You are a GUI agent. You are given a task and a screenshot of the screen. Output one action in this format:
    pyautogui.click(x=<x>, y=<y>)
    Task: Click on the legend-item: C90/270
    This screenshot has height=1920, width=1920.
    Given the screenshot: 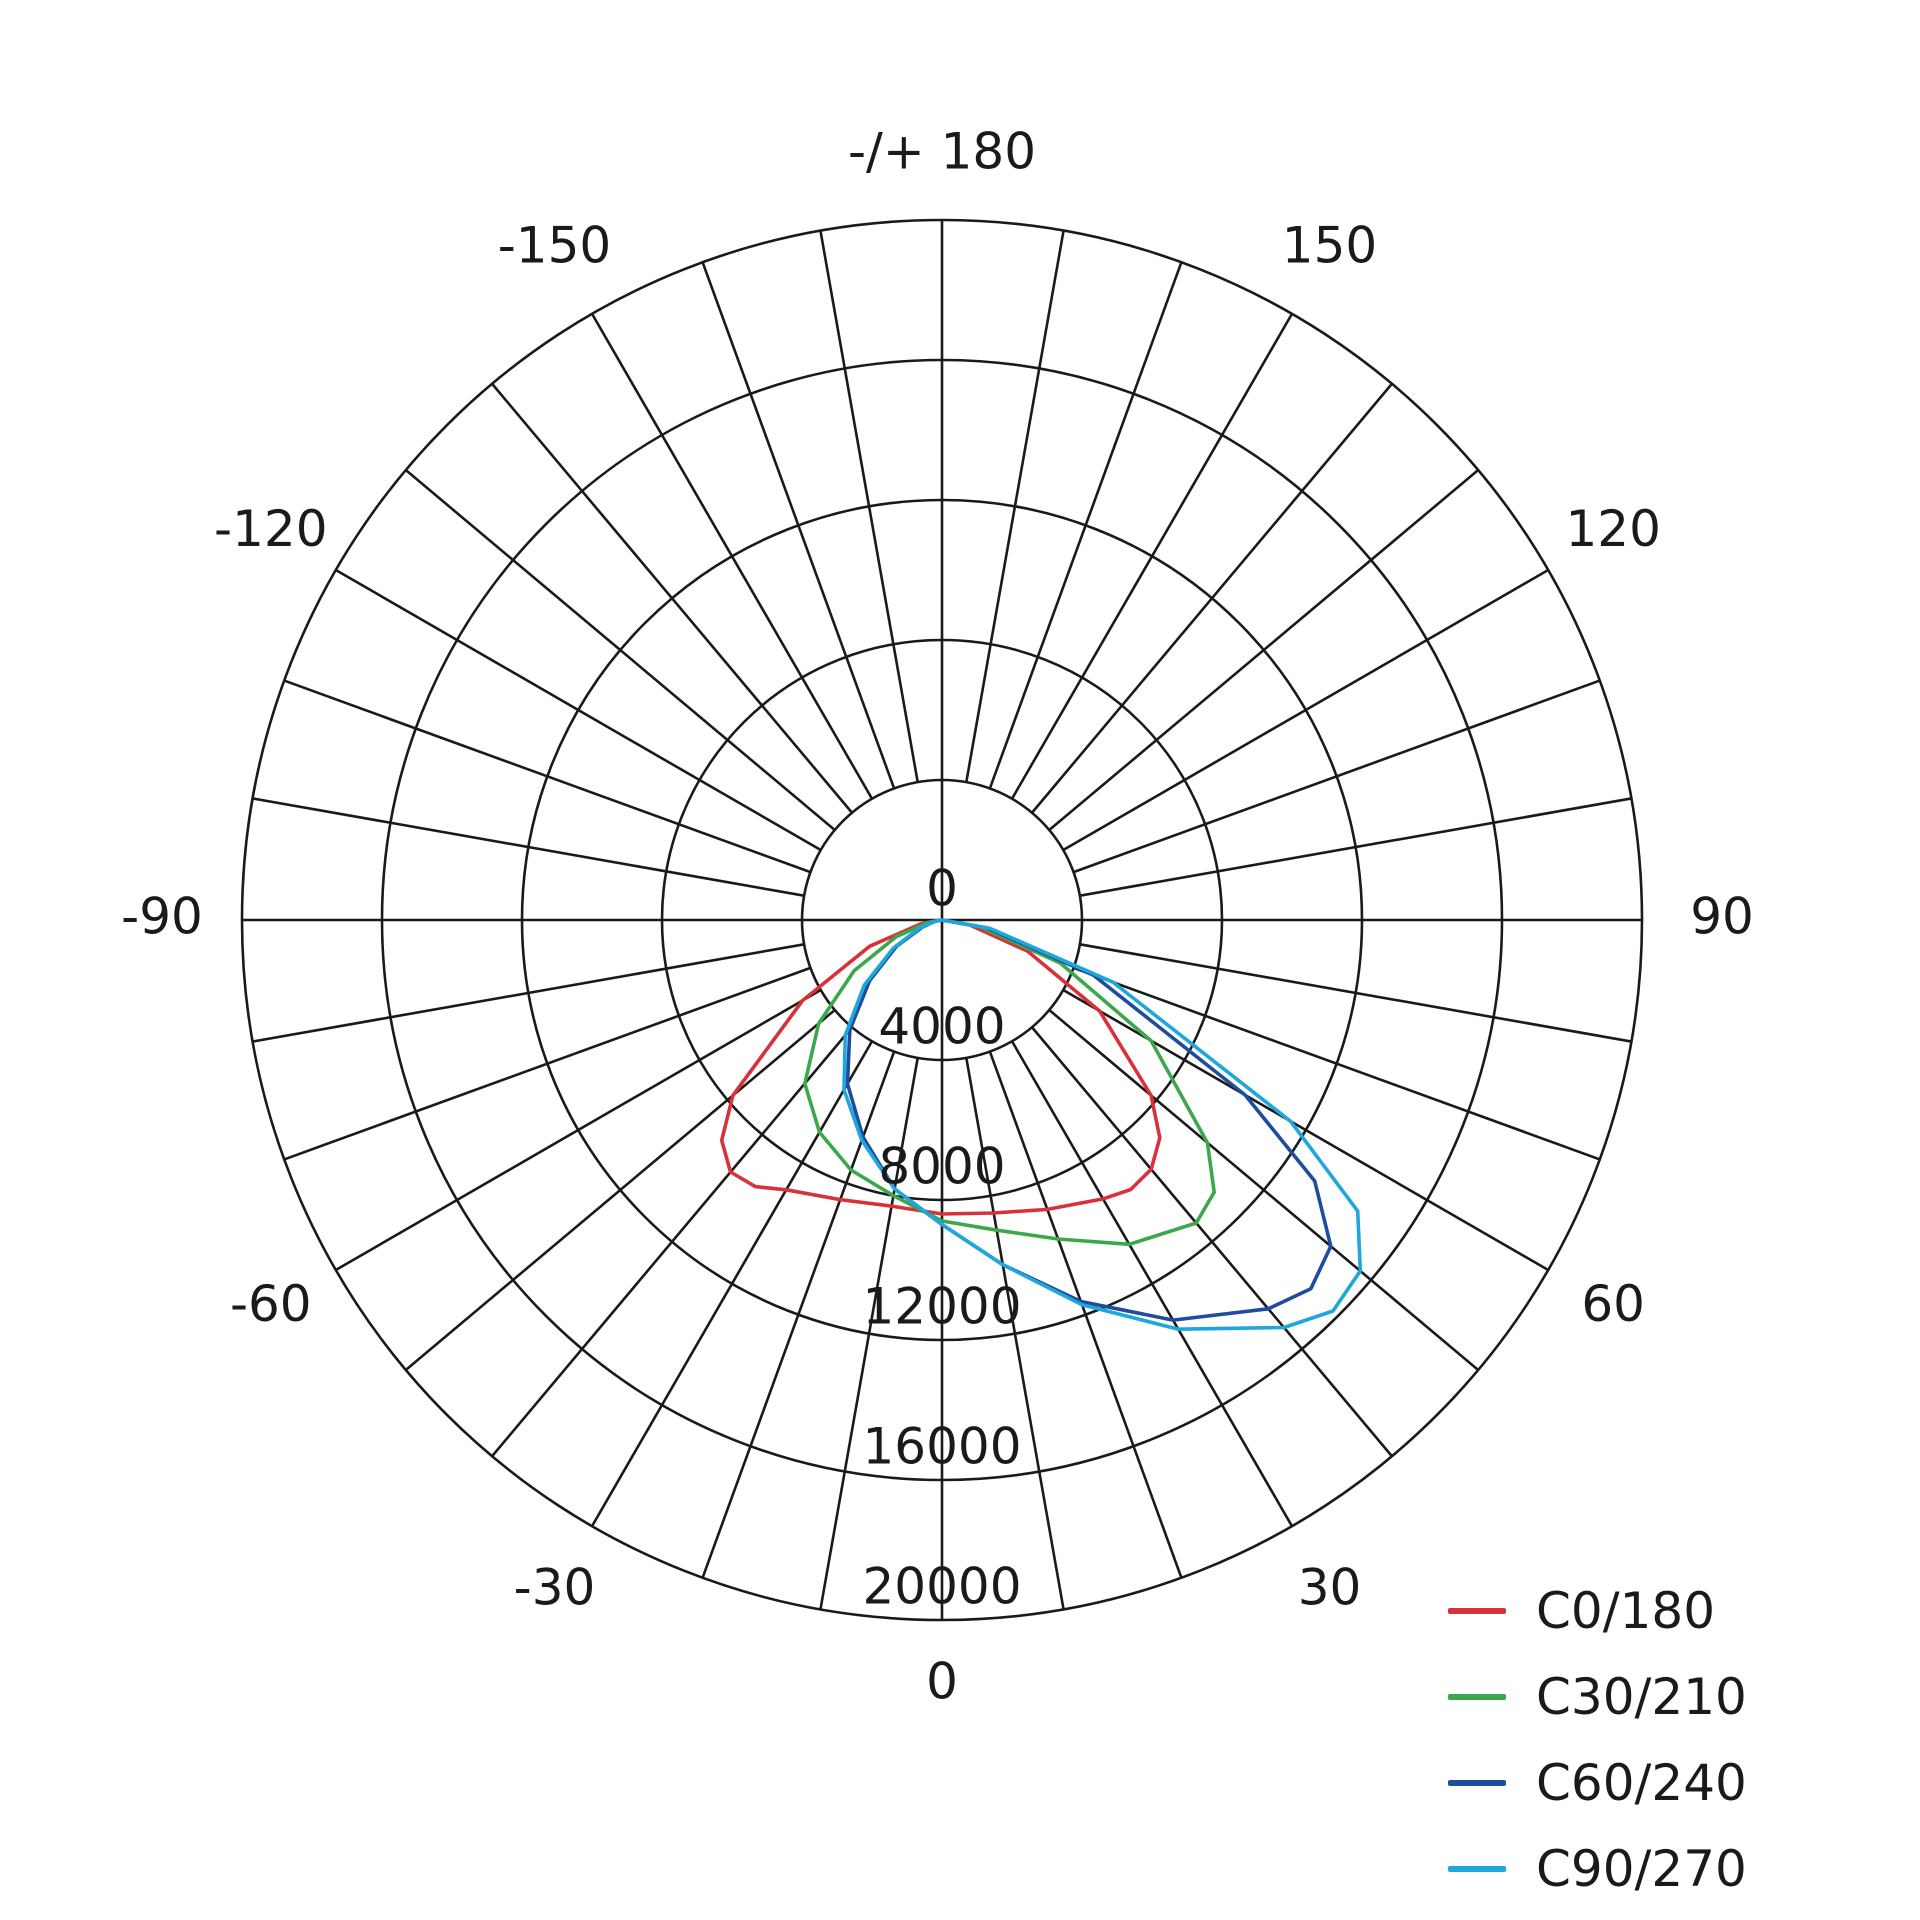 What is the action you would take?
    pyautogui.click(x=1668, y=1869)
    